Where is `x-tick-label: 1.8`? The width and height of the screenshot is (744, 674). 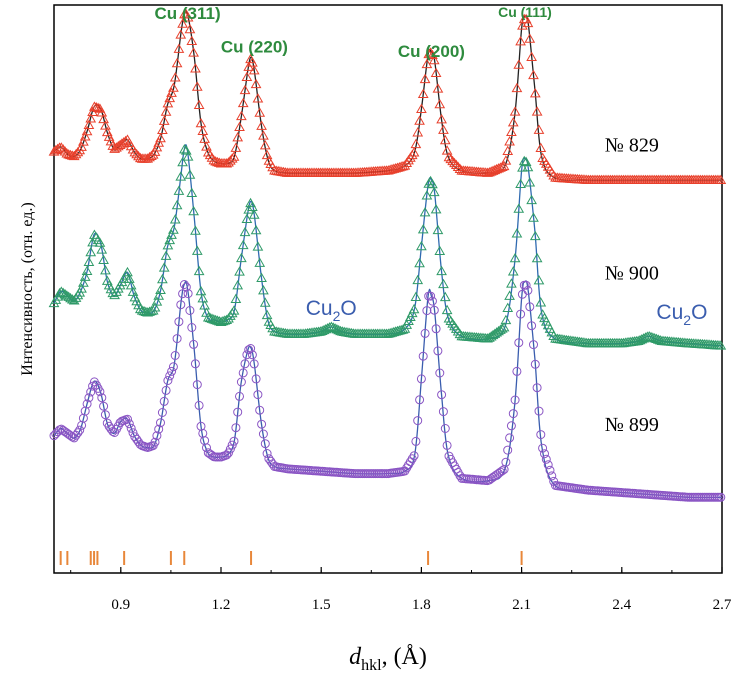
x-tick-label: 1.8 is located at coordinates (421, 605).